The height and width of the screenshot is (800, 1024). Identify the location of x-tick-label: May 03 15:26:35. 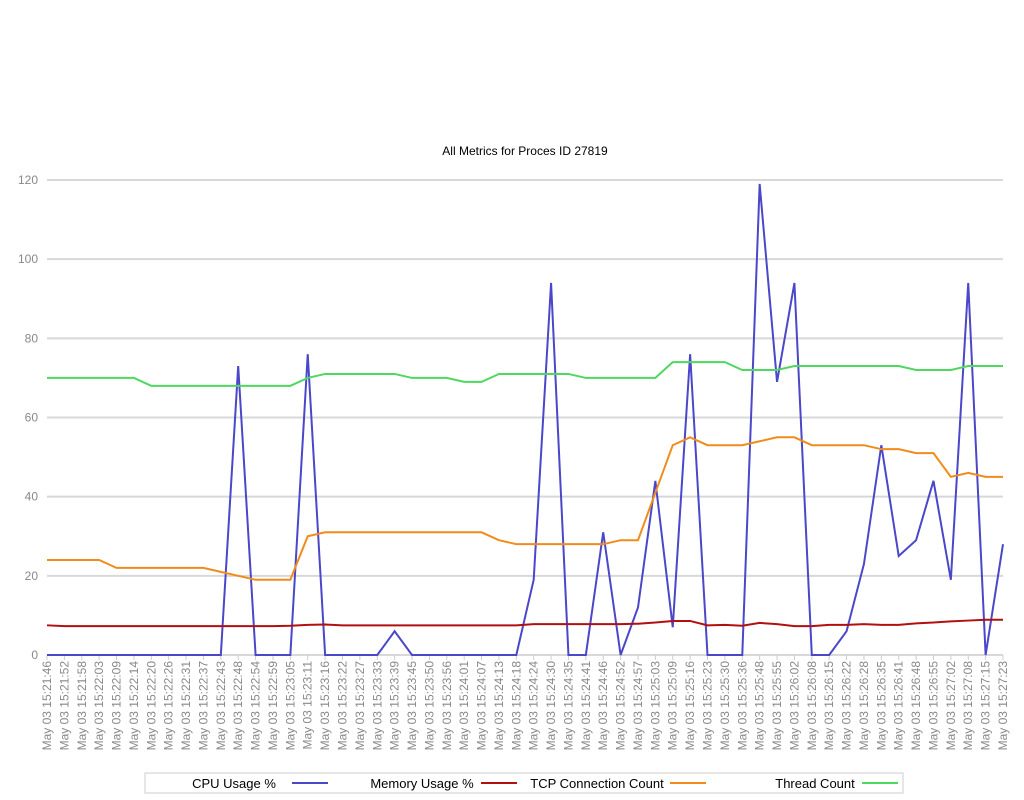
(881, 706).